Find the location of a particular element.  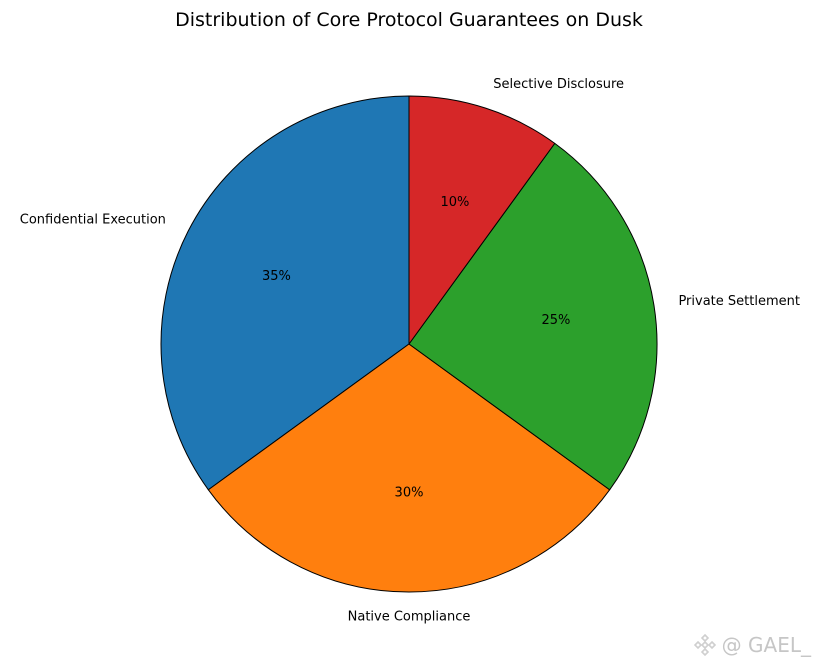

pie-category-label: Selective Disclosure is located at coordinates (558, 84).